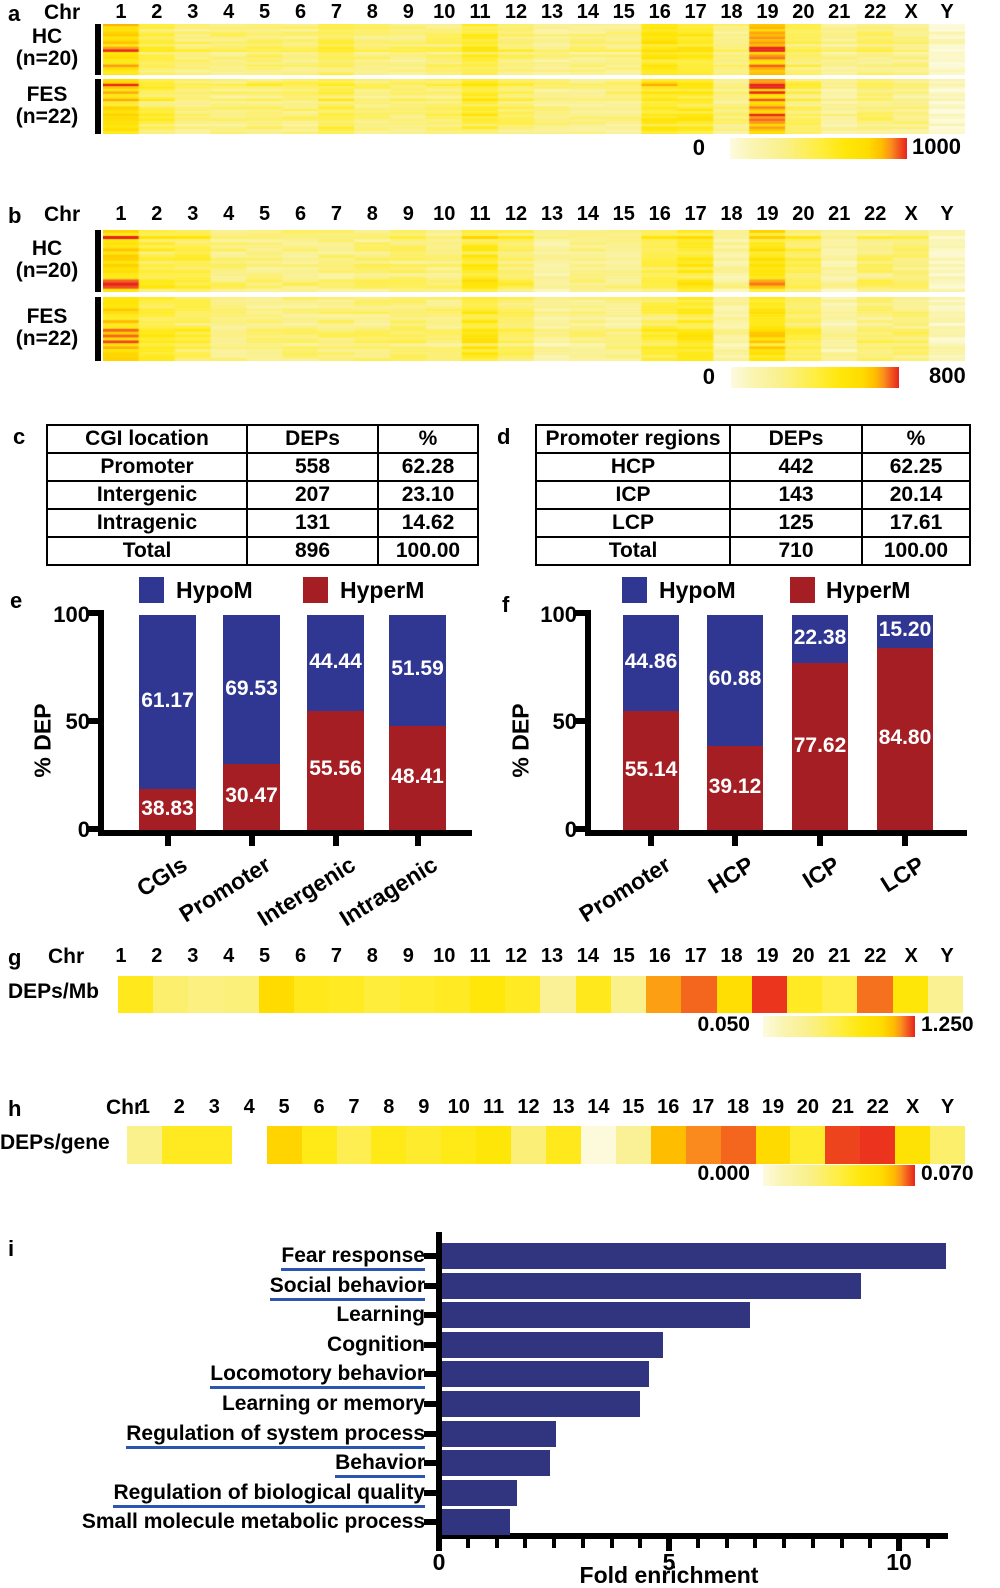 The image size is (1000, 1588). I want to click on bar-Promoter-hyperM-value: 30.47, so click(251, 796).